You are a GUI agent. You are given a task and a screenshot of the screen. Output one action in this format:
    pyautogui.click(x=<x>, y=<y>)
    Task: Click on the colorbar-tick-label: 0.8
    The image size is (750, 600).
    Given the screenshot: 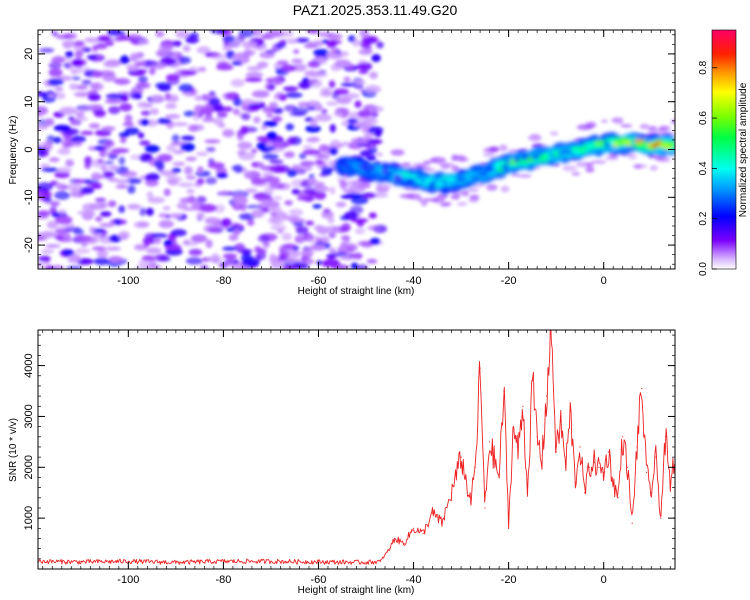 What is the action you would take?
    pyautogui.click(x=703, y=67)
    